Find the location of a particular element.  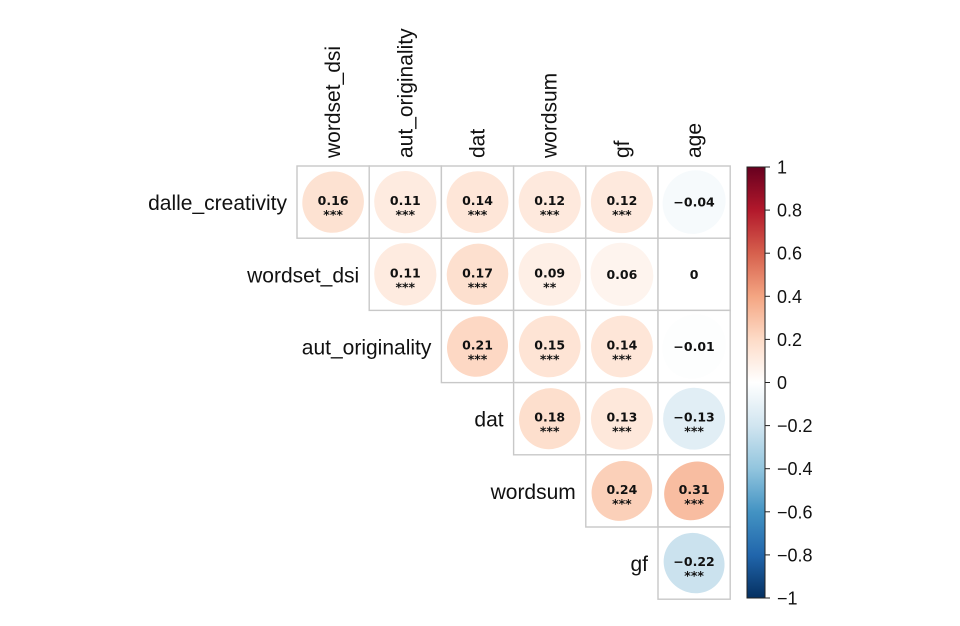

row-label: dat is located at coordinates (488, 420).